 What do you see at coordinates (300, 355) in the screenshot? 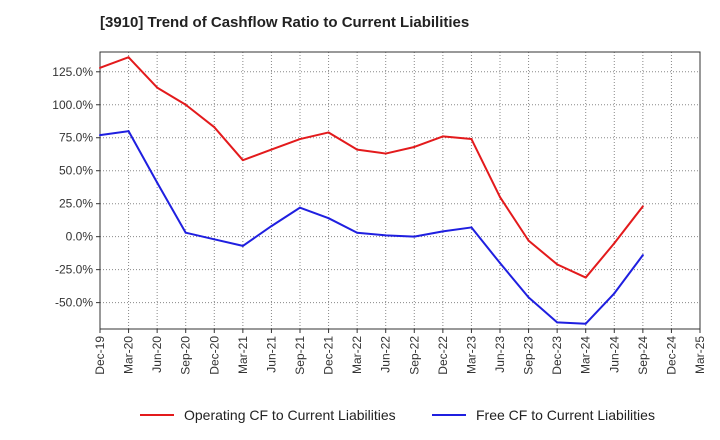
I see `x-tick-label: Sep-21` at bounding box center [300, 355].